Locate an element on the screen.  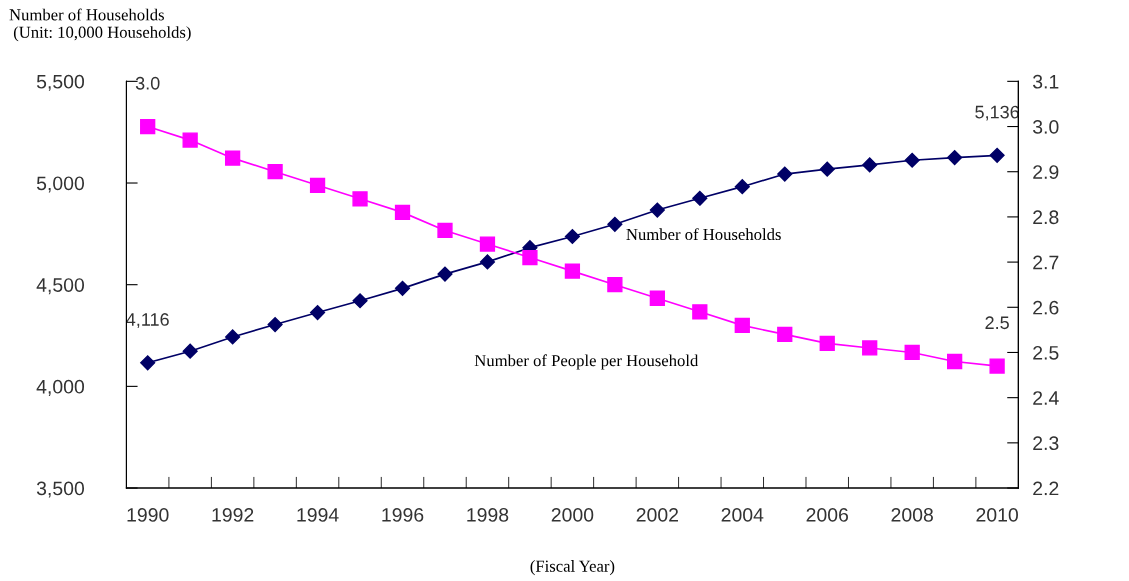
x-tick-label: 2006 is located at coordinates (827, 515).